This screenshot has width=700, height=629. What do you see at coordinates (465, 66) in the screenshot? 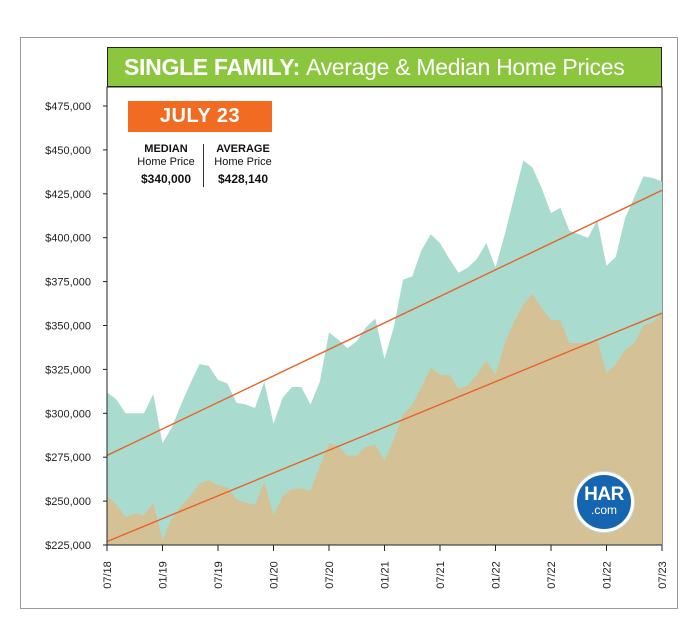
I see `title-rest: Average & Median Home Prices` at bounding box center [465, 66].